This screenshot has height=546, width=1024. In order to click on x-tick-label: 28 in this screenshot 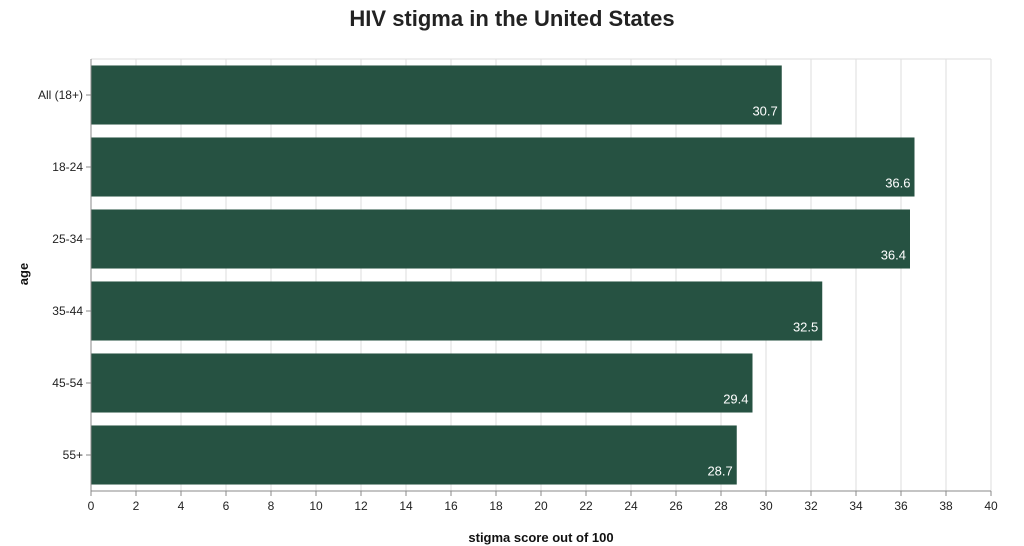, I will do `click(721, 506)`.